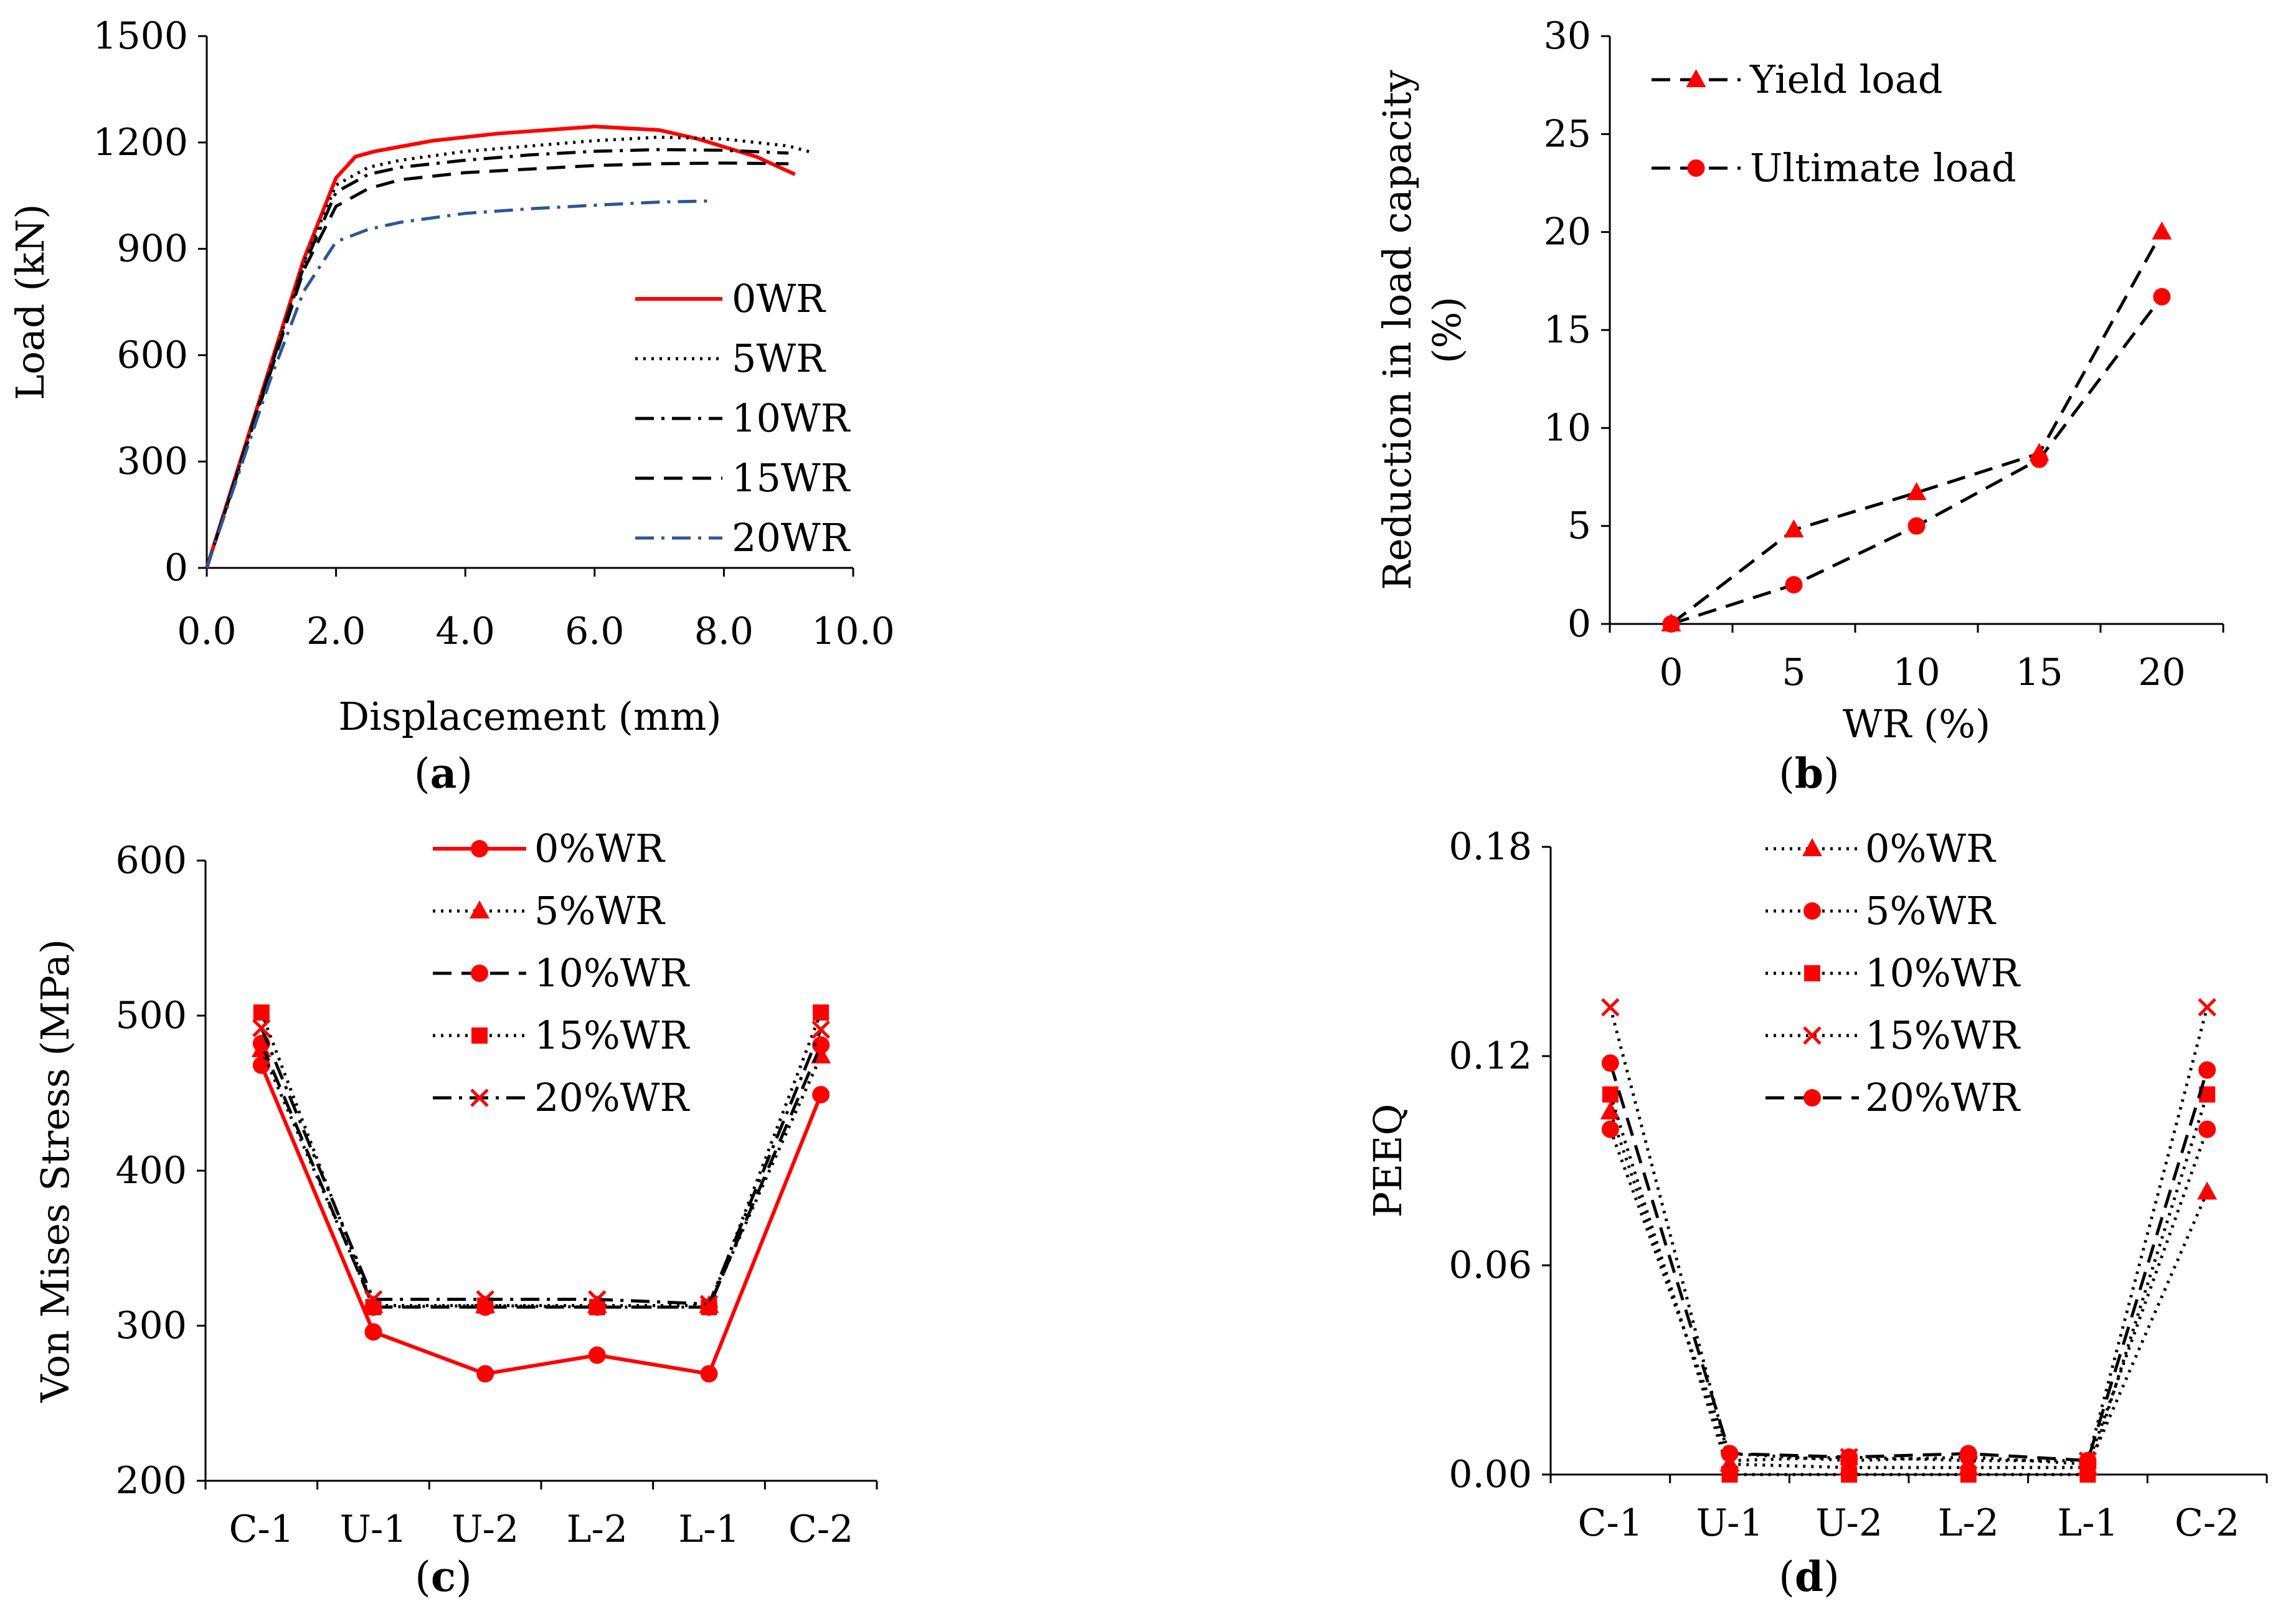  I want to click on legend-label: 10%WR, so click(1943, 973).